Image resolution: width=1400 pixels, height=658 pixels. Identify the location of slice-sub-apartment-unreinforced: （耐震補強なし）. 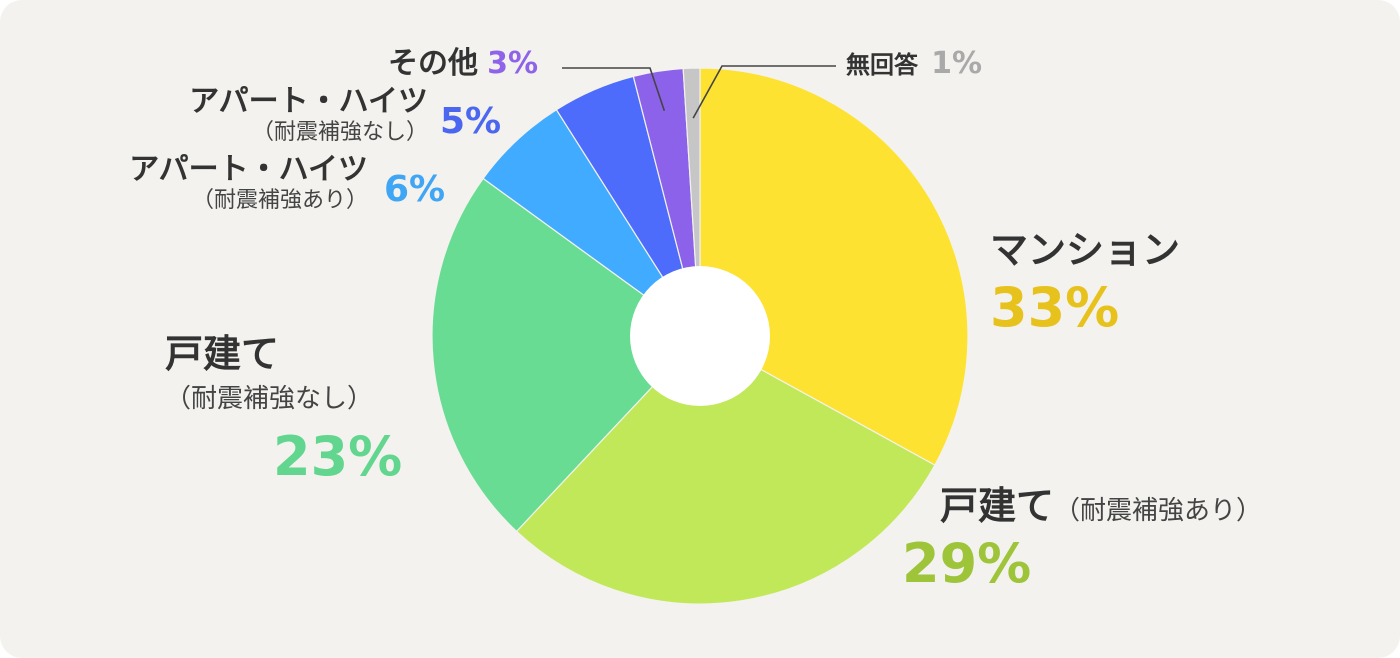
(339, 132).